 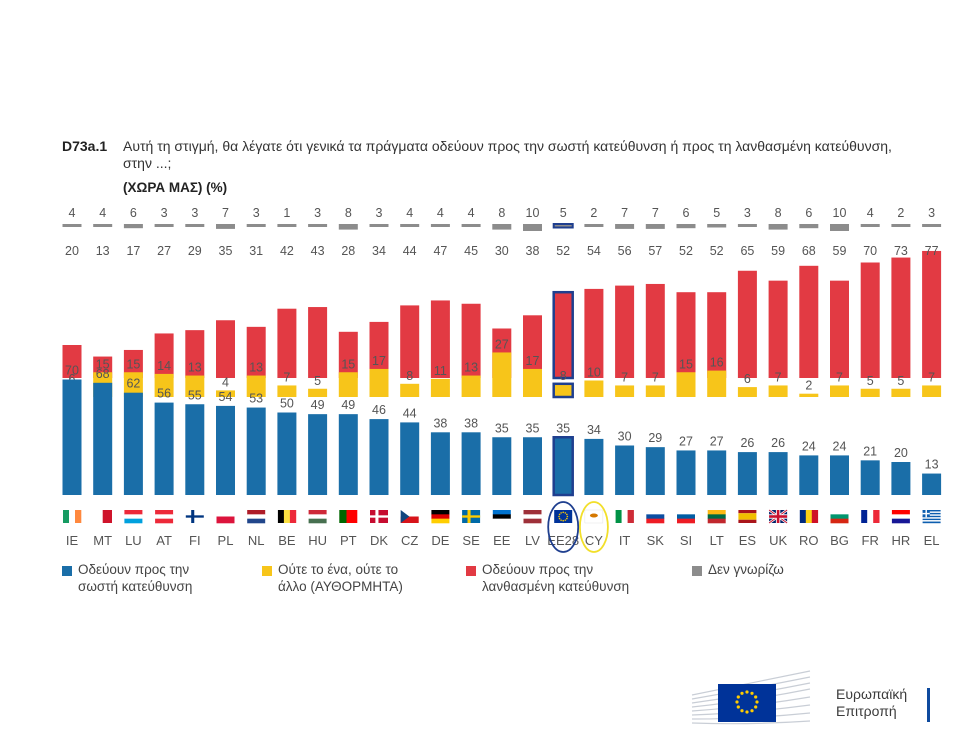 I want to click on bar-neither-dk, so click(x=379, y=382).